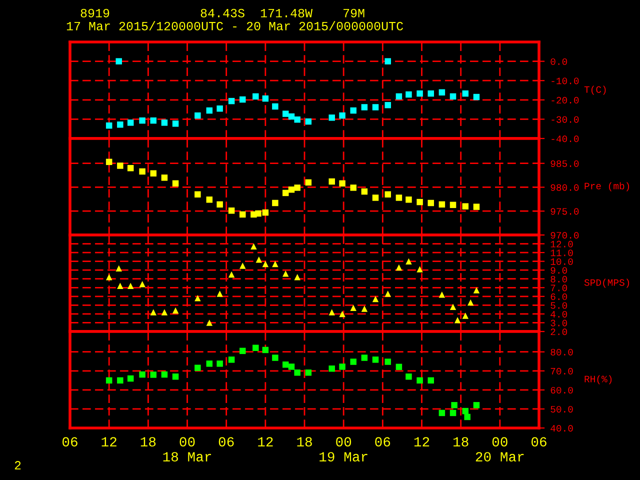  I want to click on x-tick-label: 00 20 Mar, so click(500, 449).